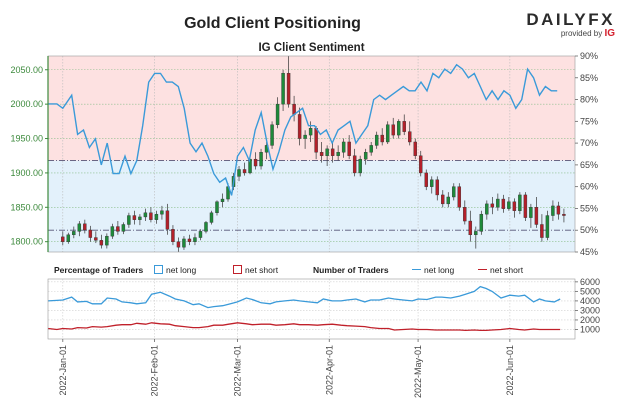 This screenshot has height=416, width=625. I want to click on legend-short-swatch, so click(237, 269).